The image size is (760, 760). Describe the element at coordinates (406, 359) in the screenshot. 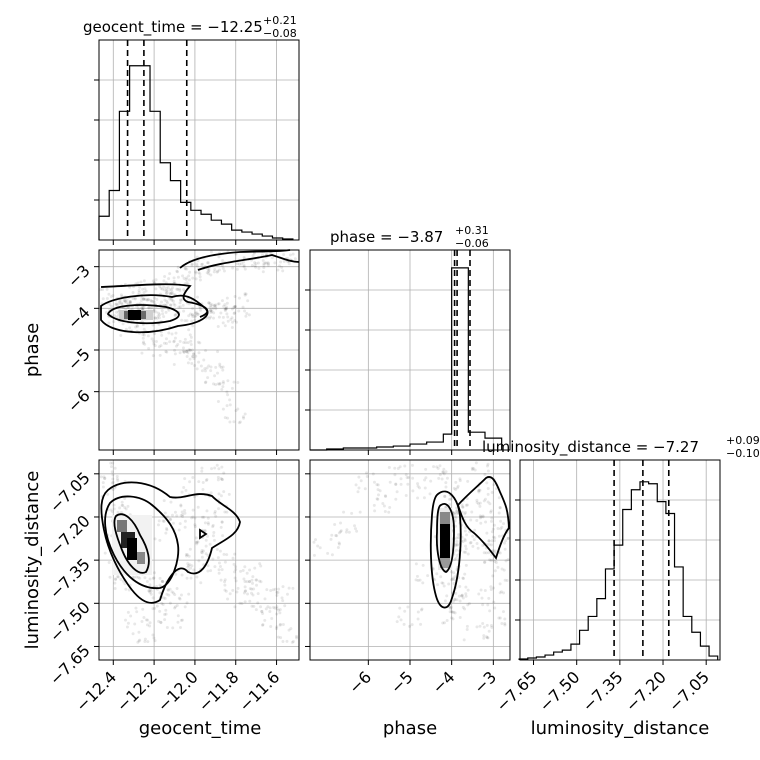

I see `phase-histogram-bars` at that location.